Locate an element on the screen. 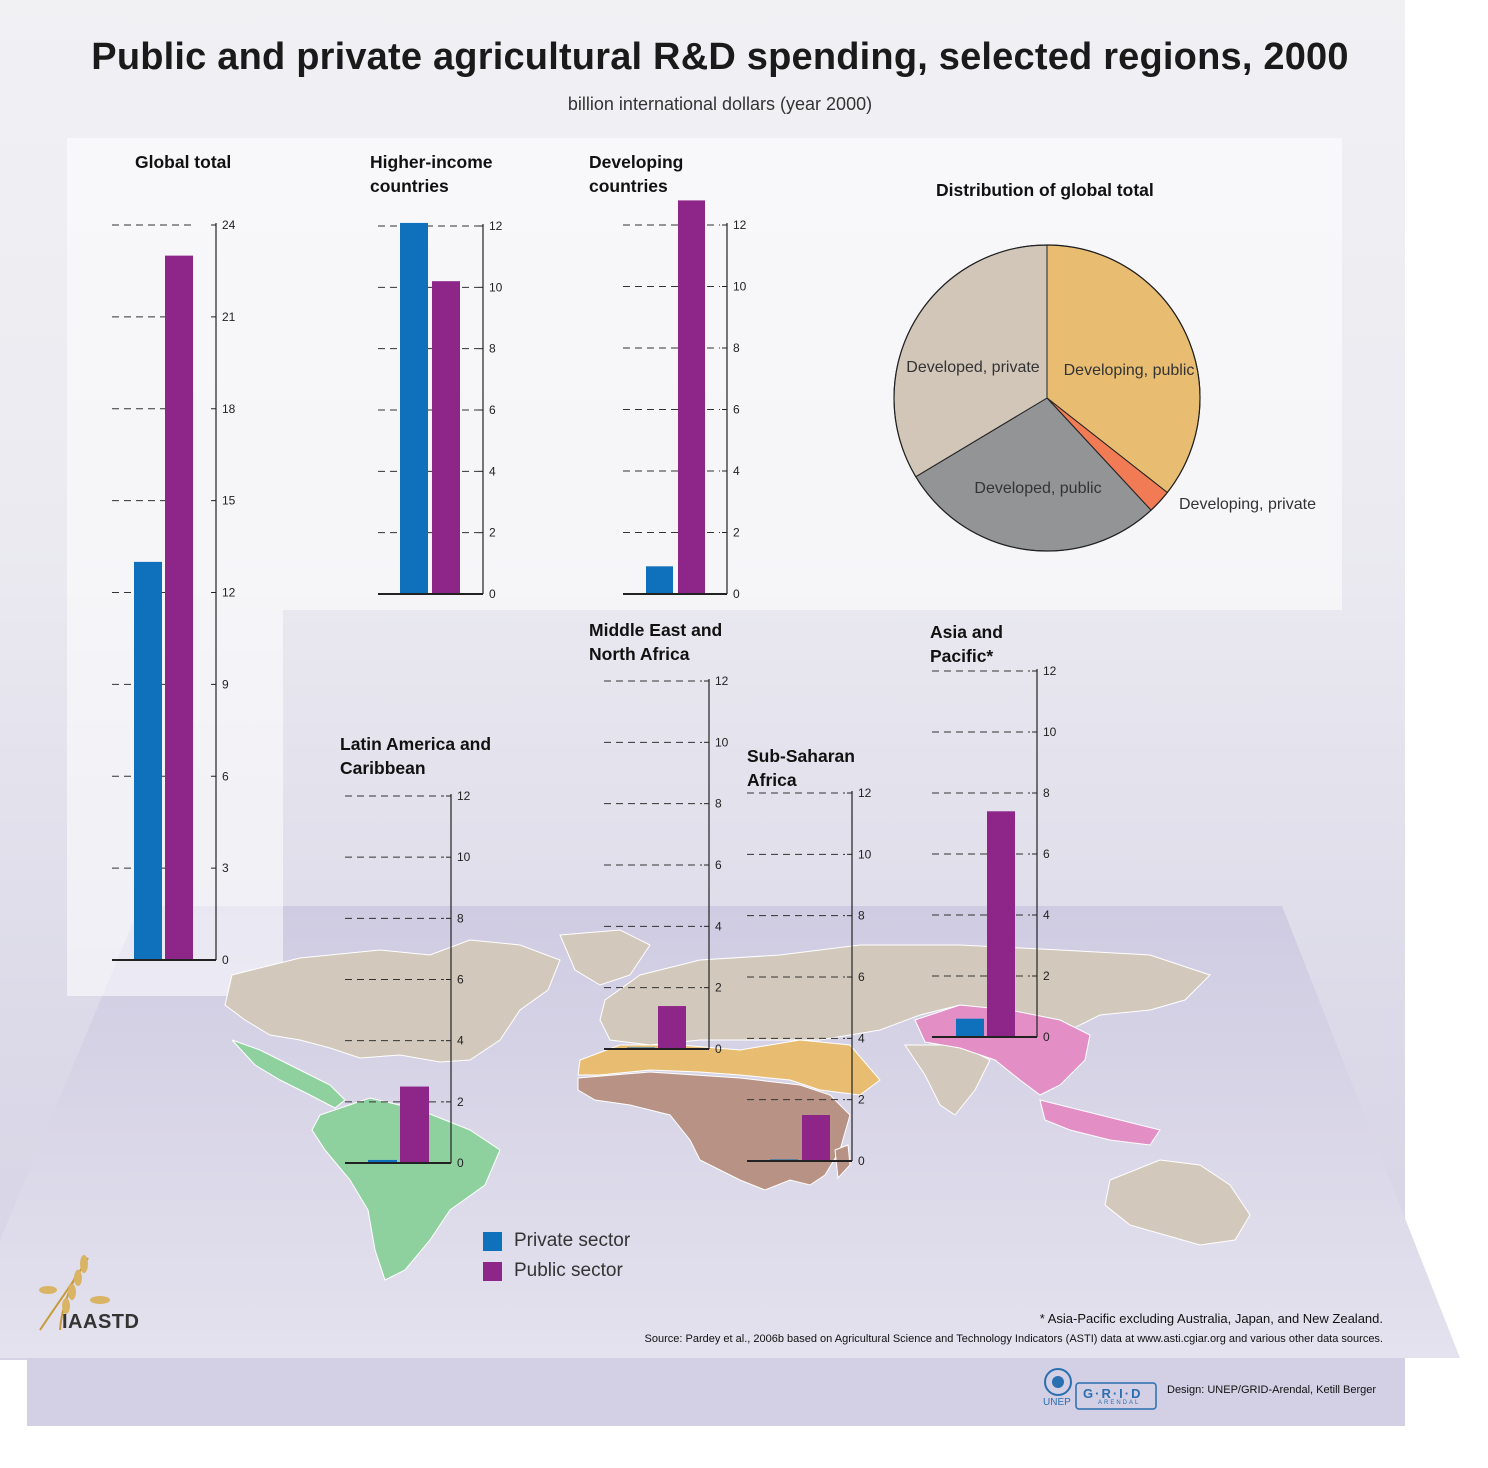  chart-title-line: Sub-Saharan is located at coordinates (801, 756).